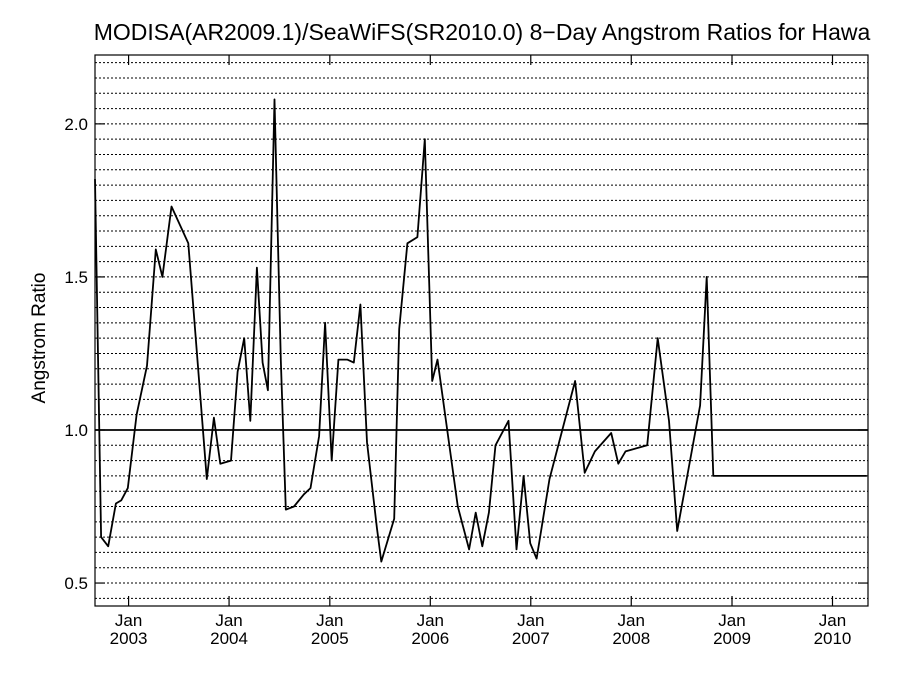 This screenshot has width=900, height=675. Describe the element at coordinates (531, 638) in the screenshot. I see `x-tick-label-year: 2007` at that location.